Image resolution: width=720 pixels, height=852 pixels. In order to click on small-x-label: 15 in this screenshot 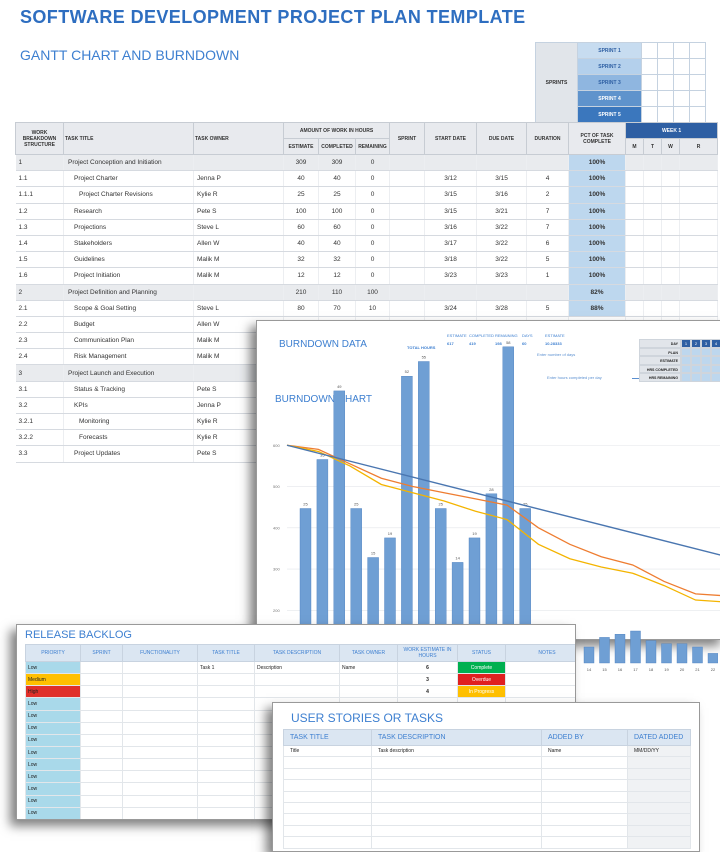, I will do `click(604, 669)`.